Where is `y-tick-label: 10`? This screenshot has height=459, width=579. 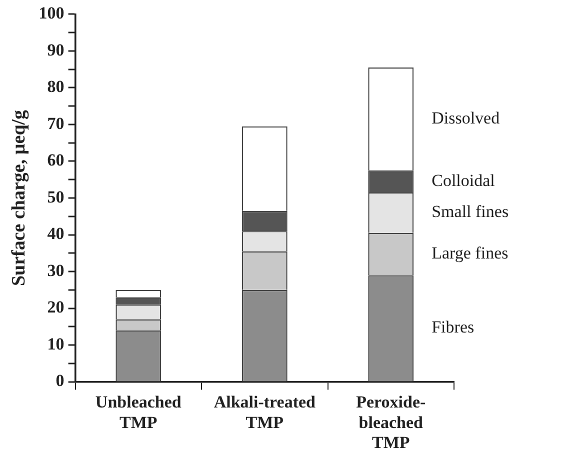
y-tick-label: 10 is located at coordinates (55, 344).